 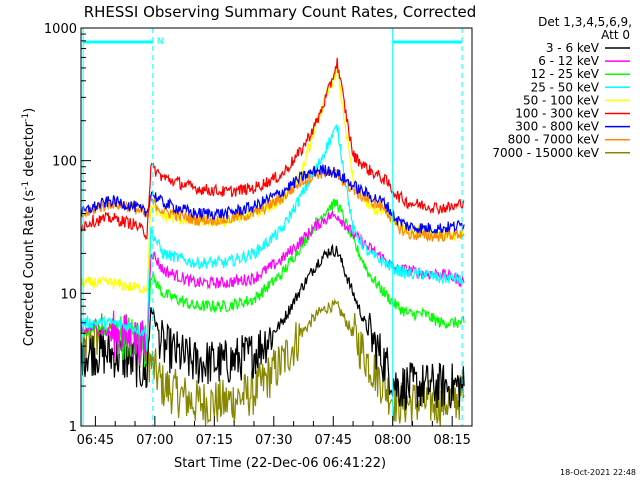 What do you see at coordinates (214, 440) in the screenshot?
I see `x-tick-label: 07:15` at bounding box center [214, 440].